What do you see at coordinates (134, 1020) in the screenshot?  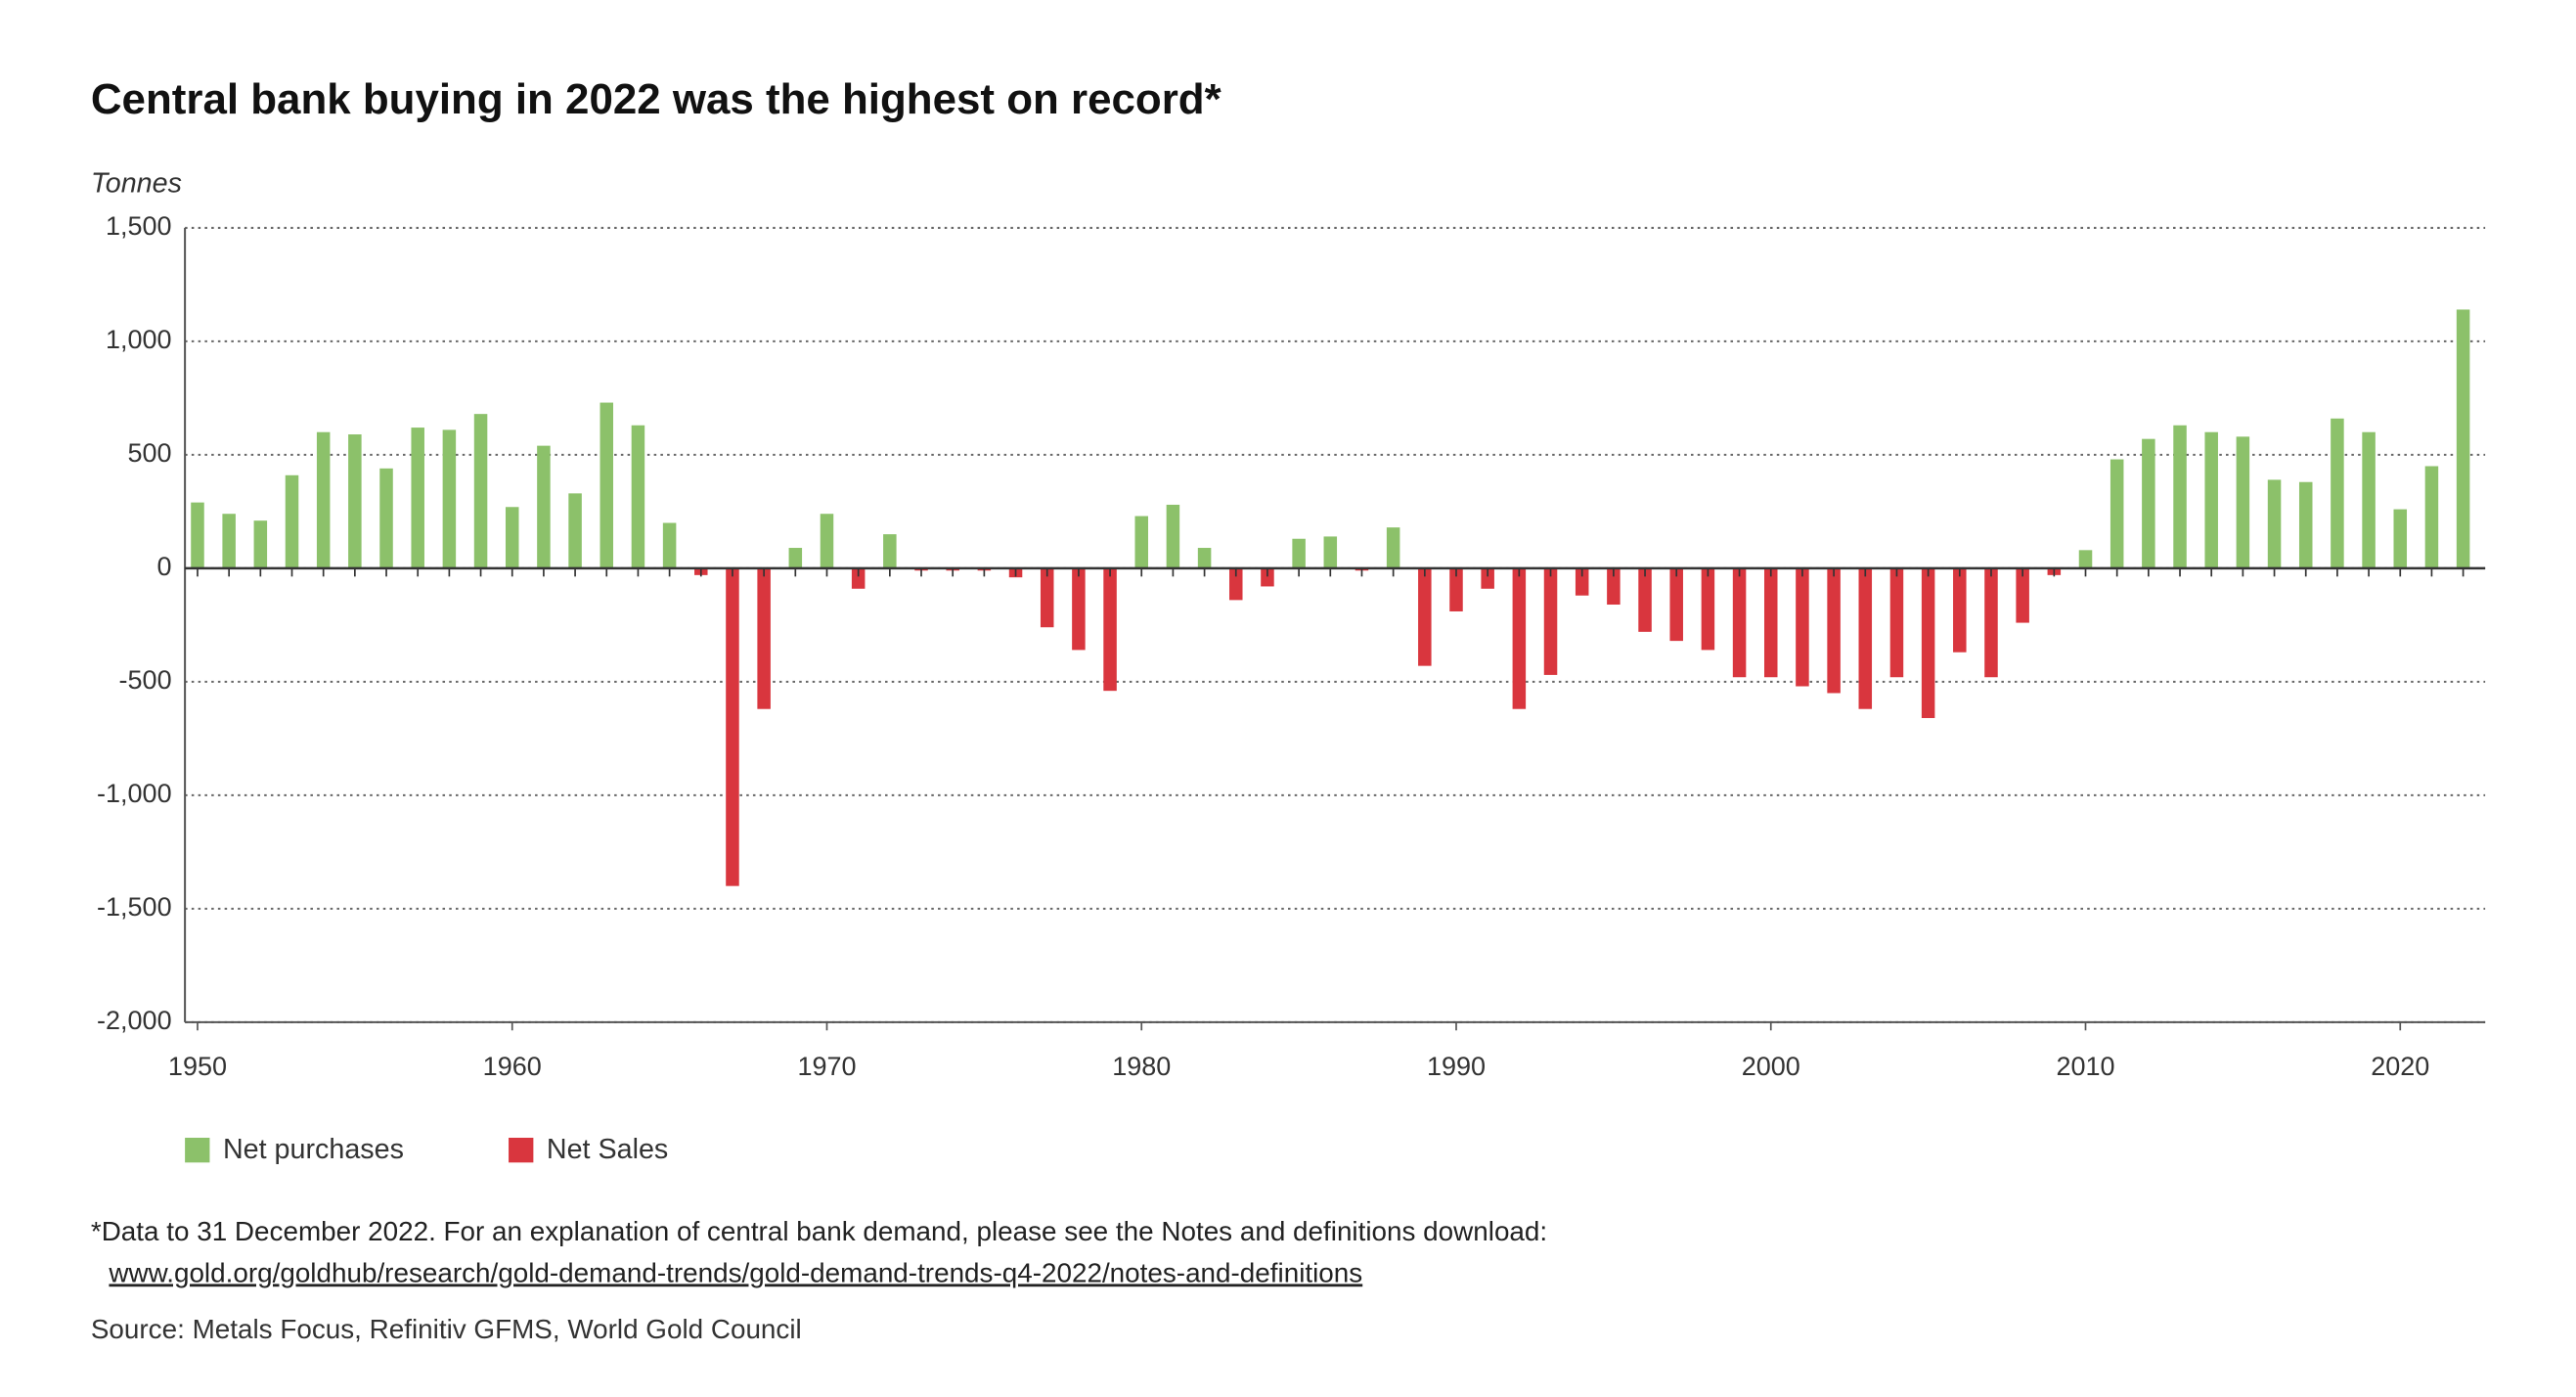 I see `y-tick-label: -2,000` at bounding box center [134, 1020].